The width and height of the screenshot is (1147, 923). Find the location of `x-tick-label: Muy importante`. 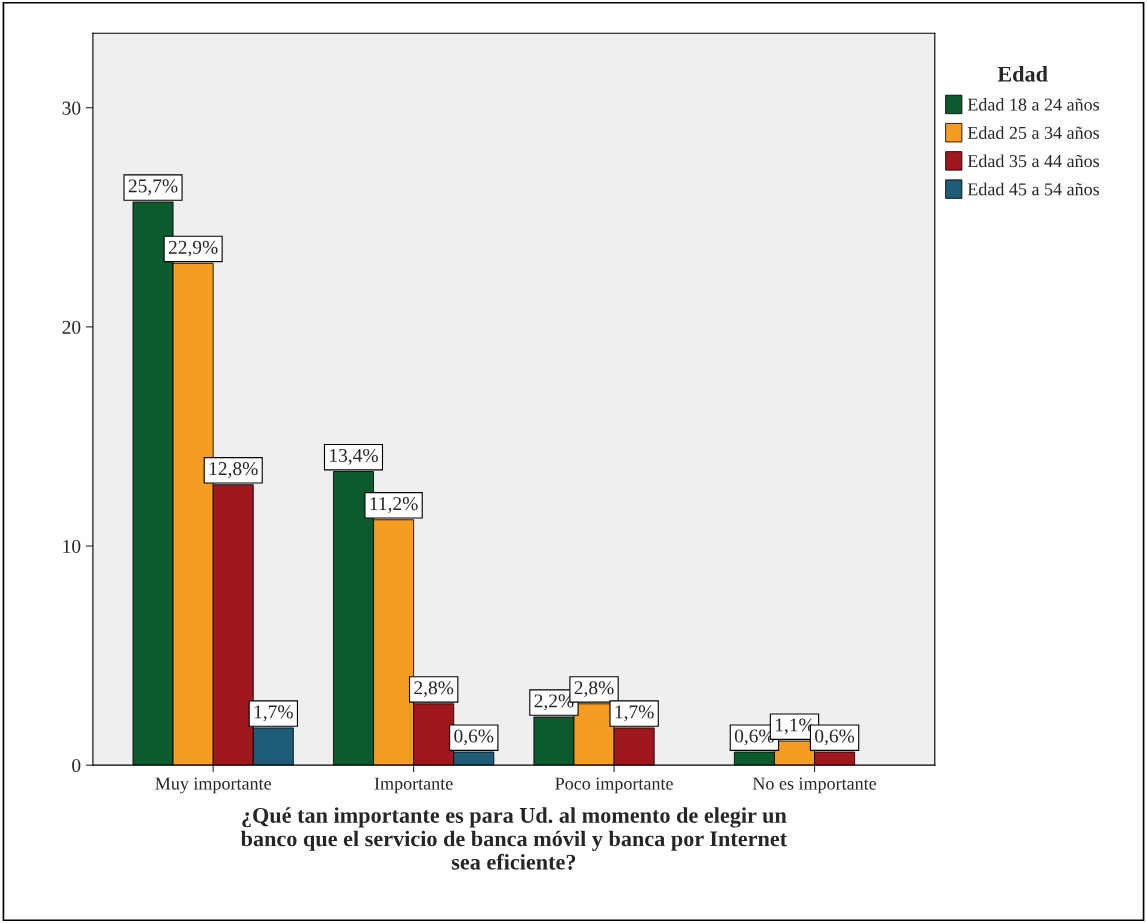

x-tick-label: Muy importante is located at coordinates (213, 785).